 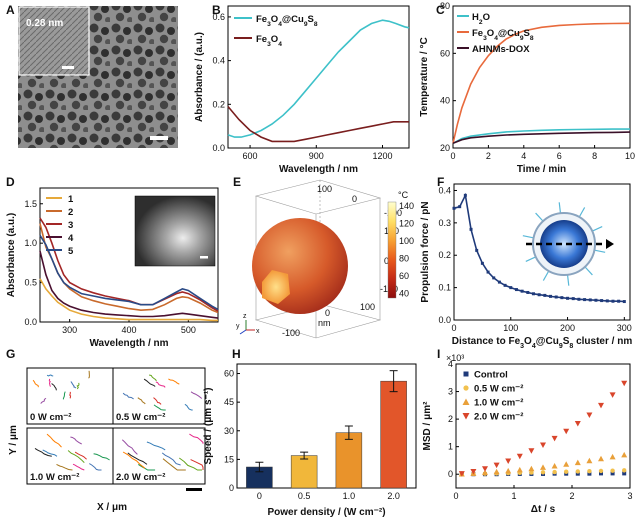 I want to click on inset-scale-text: 0.28 nm, so click(x=44, y=23).